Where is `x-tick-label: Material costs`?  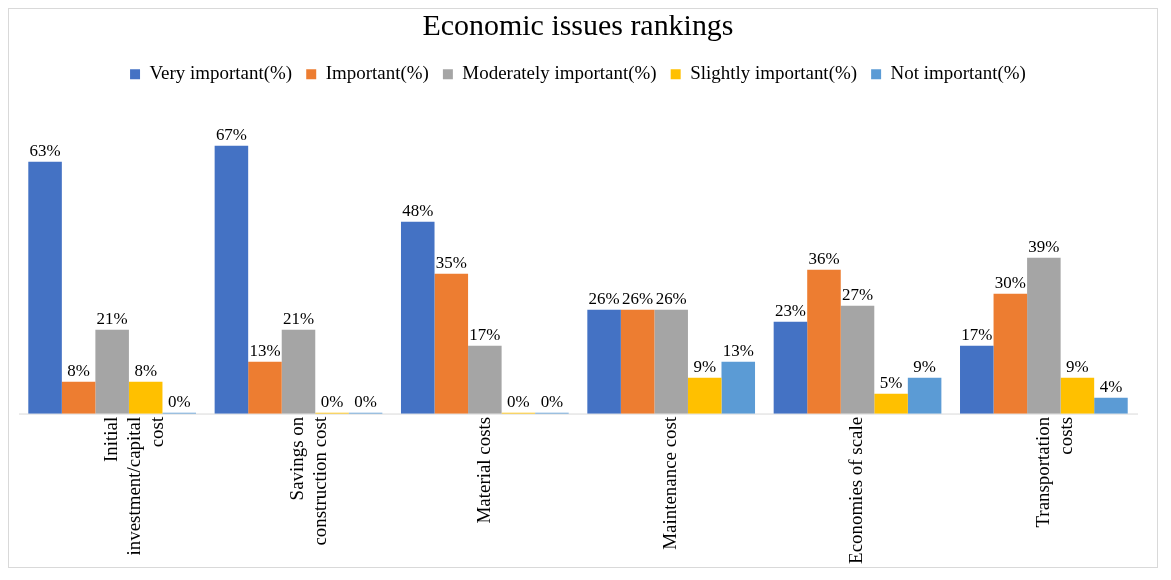
x-tick-label: Material costs is located at coordinates (483, 470).